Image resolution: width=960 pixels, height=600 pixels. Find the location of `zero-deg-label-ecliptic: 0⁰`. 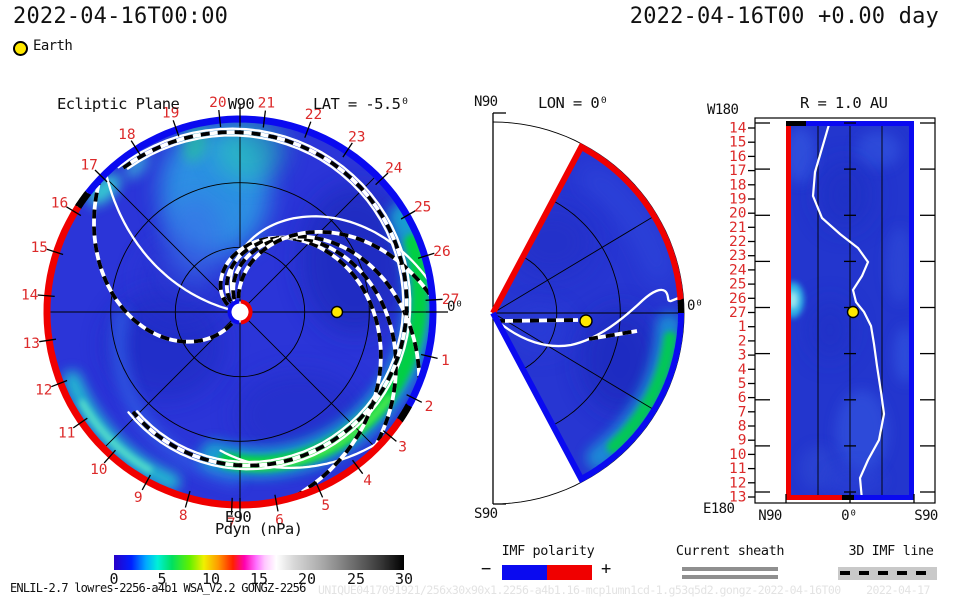

zero-deg-label-ecliptic: 0⁰ is located at coordinates (455, 307).